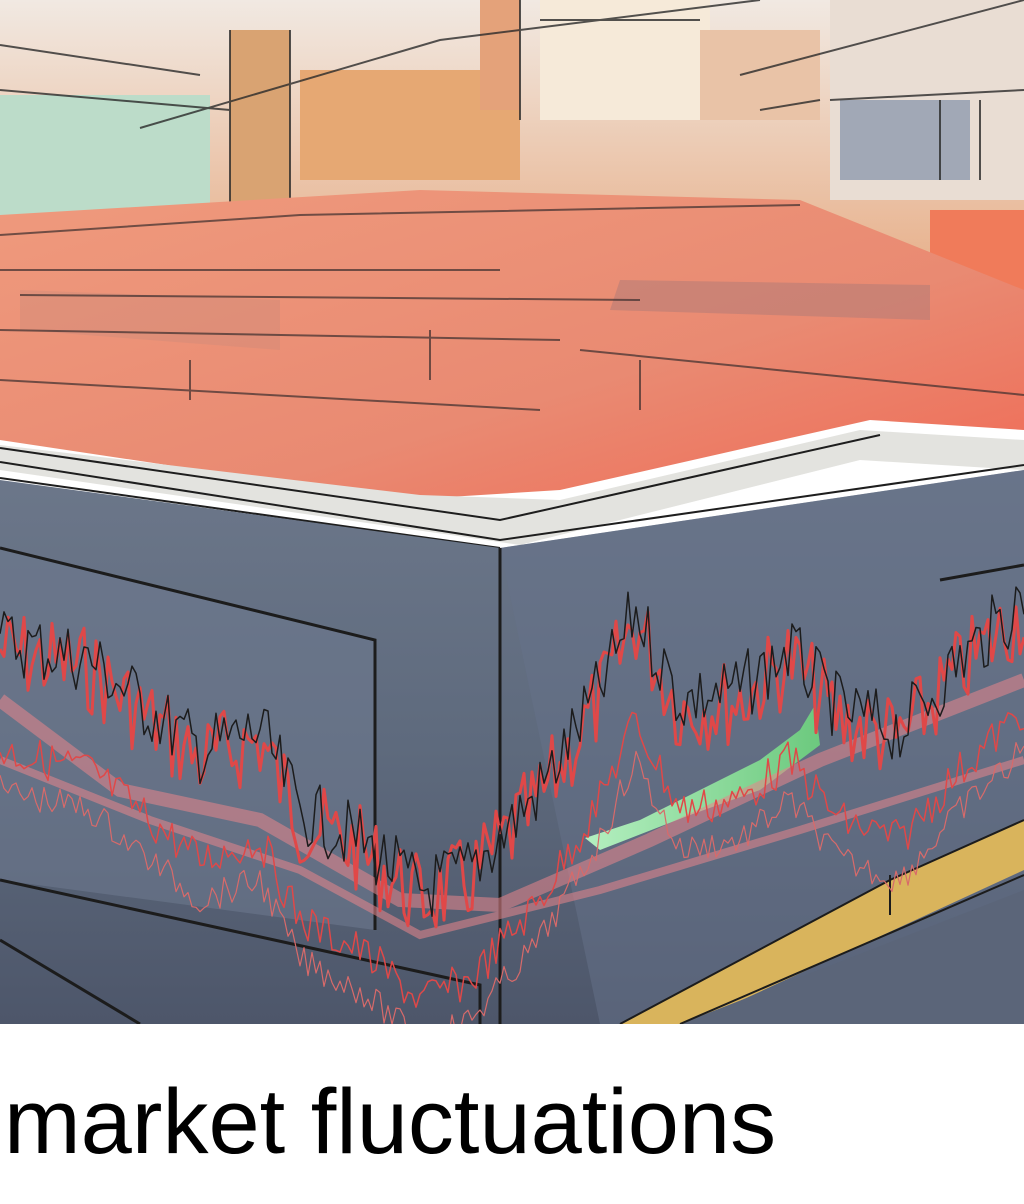 The width and height of the screenshot is (1024, 1204). I want to click on floor-edge, so click(512, 489).